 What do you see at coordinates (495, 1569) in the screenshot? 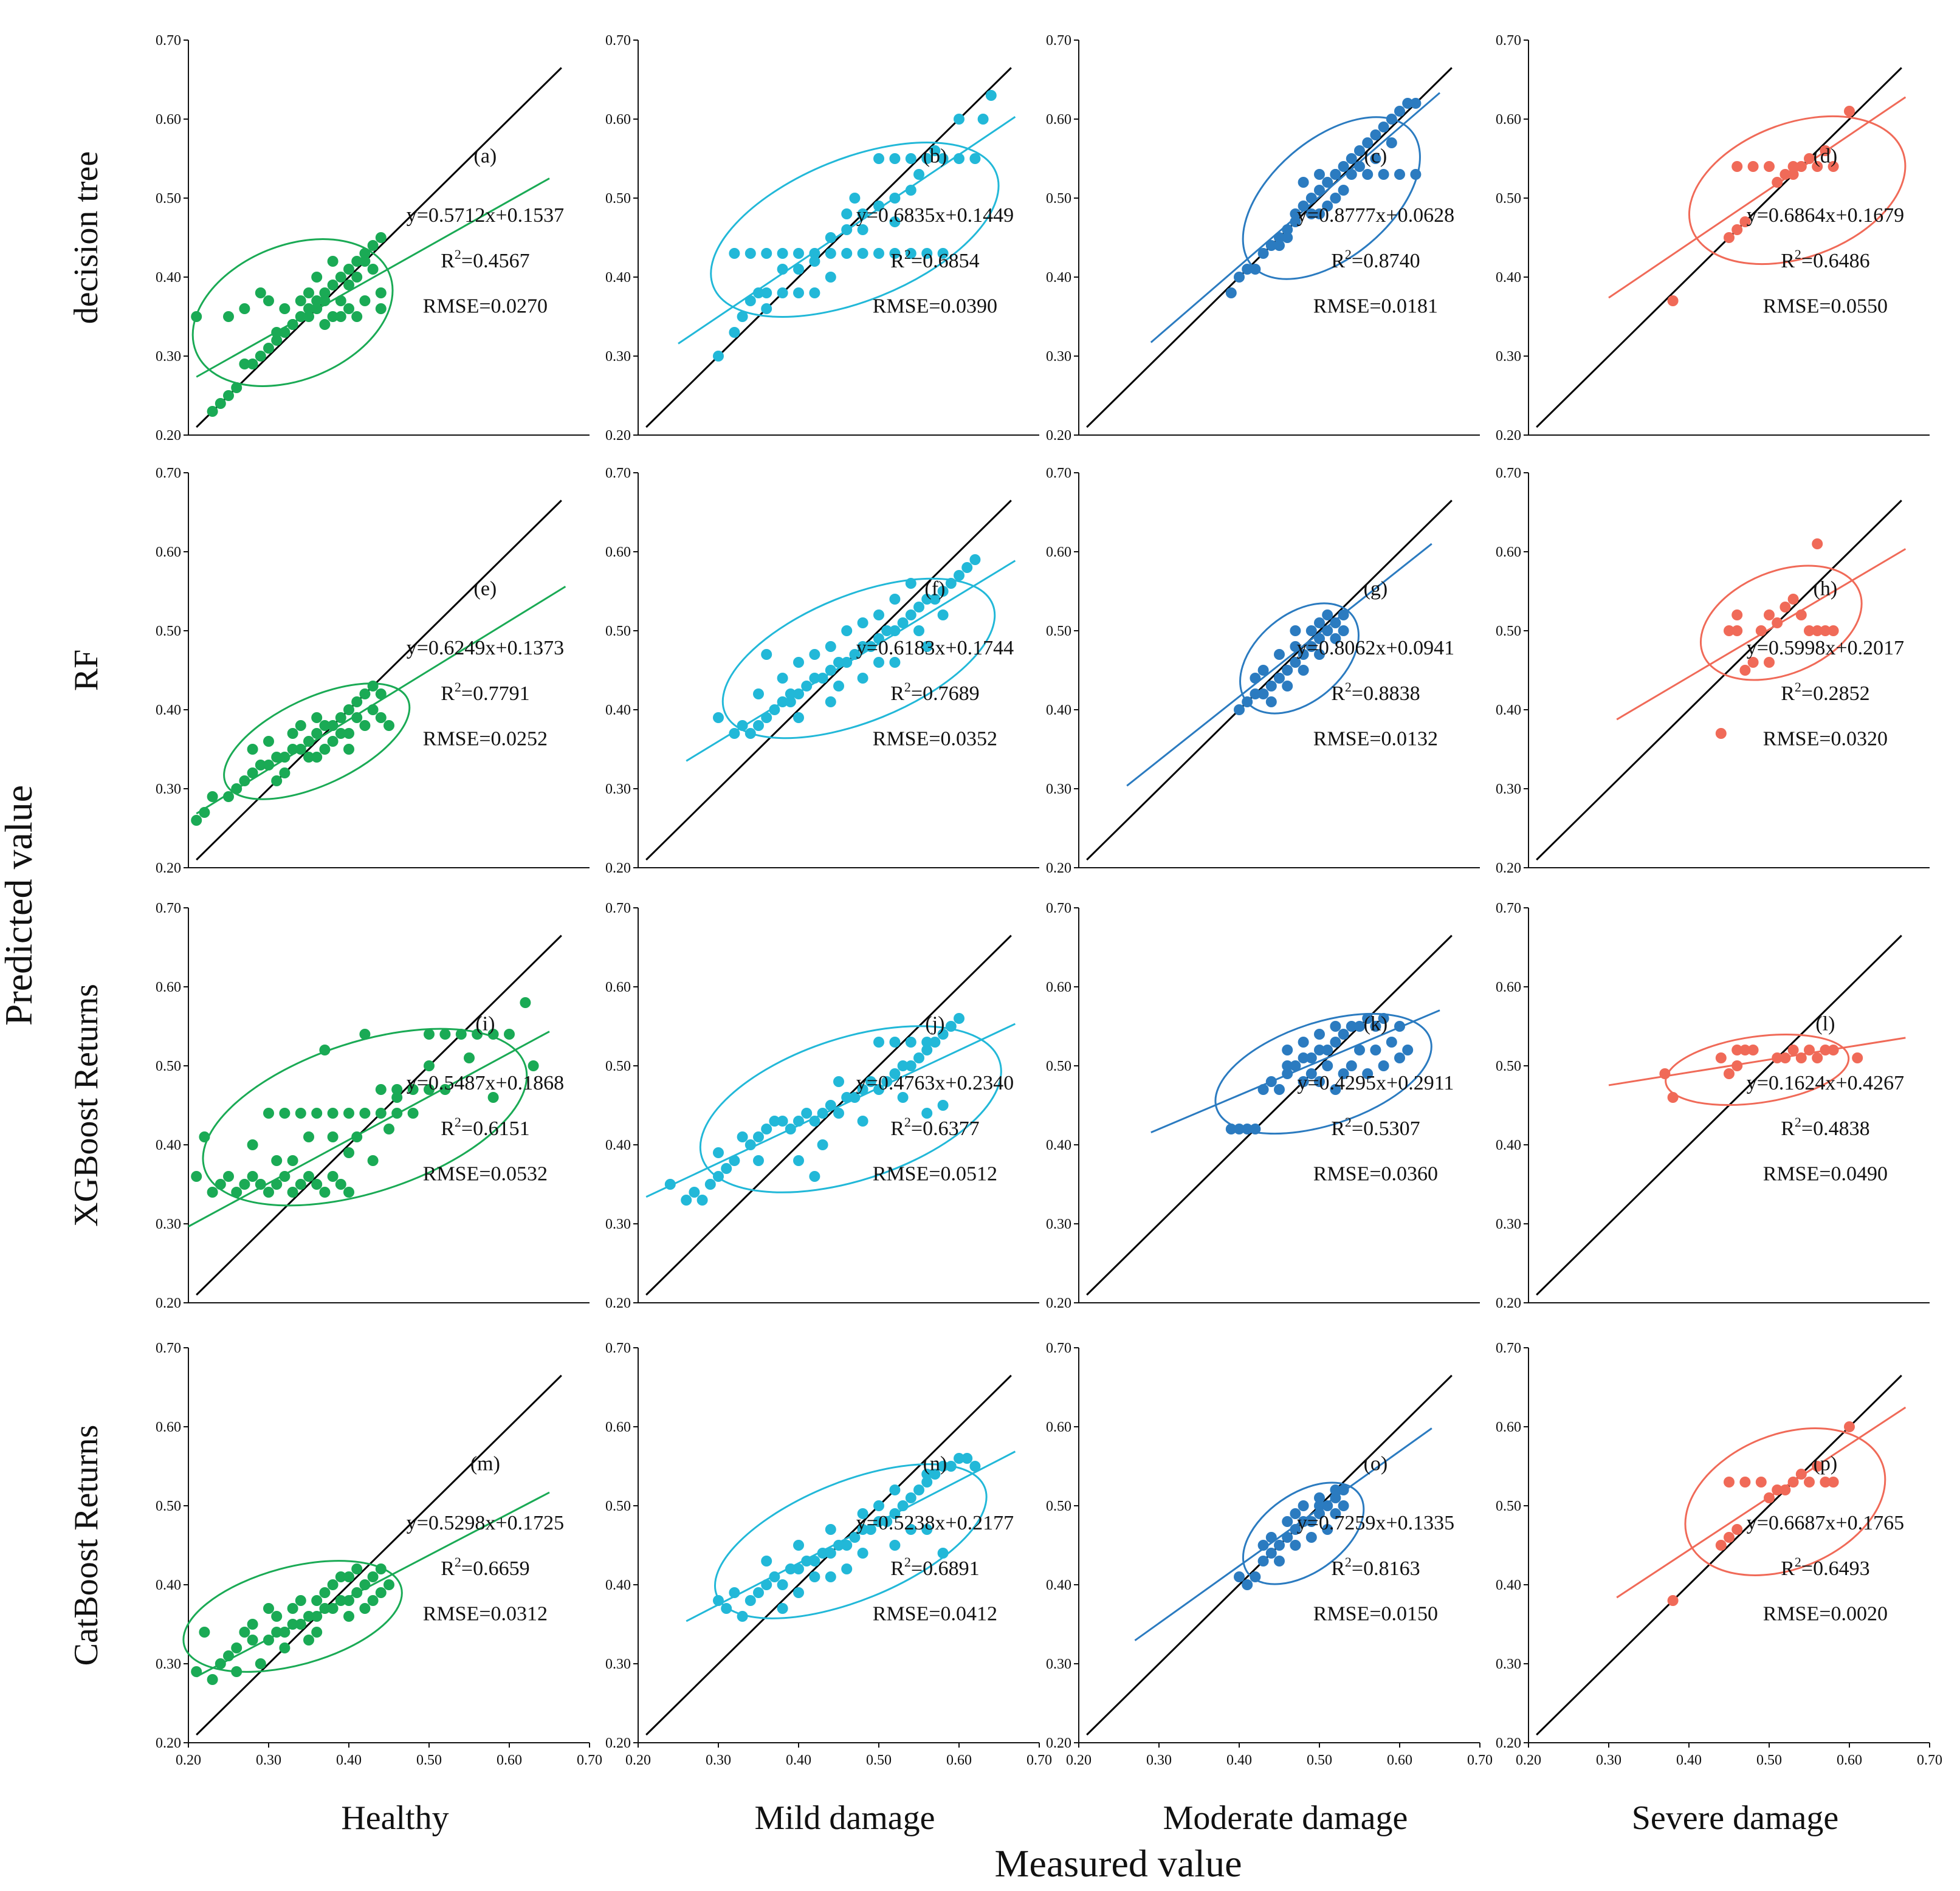
I see `r-squared-value: =0.6659` at bounding box center [495, 1569].